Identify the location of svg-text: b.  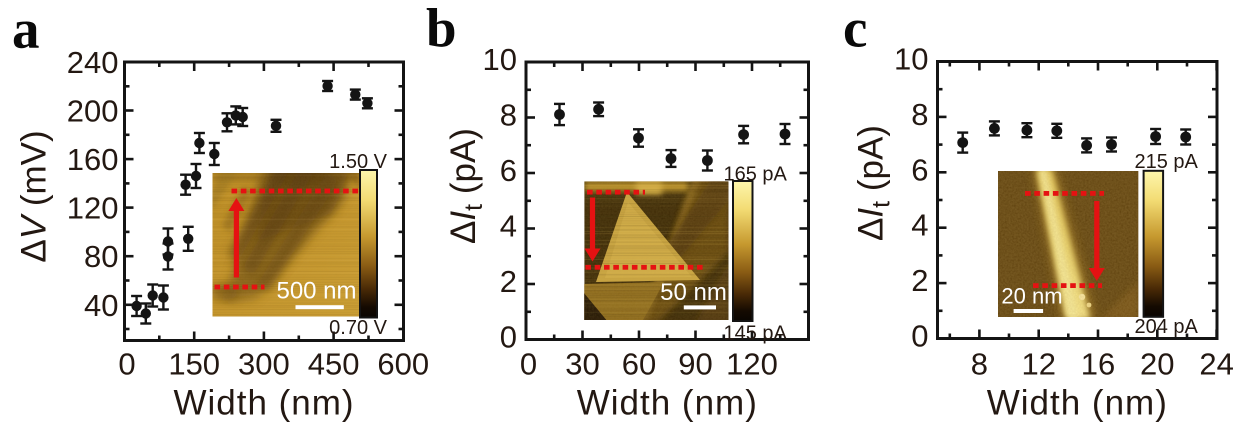
(441, 29).